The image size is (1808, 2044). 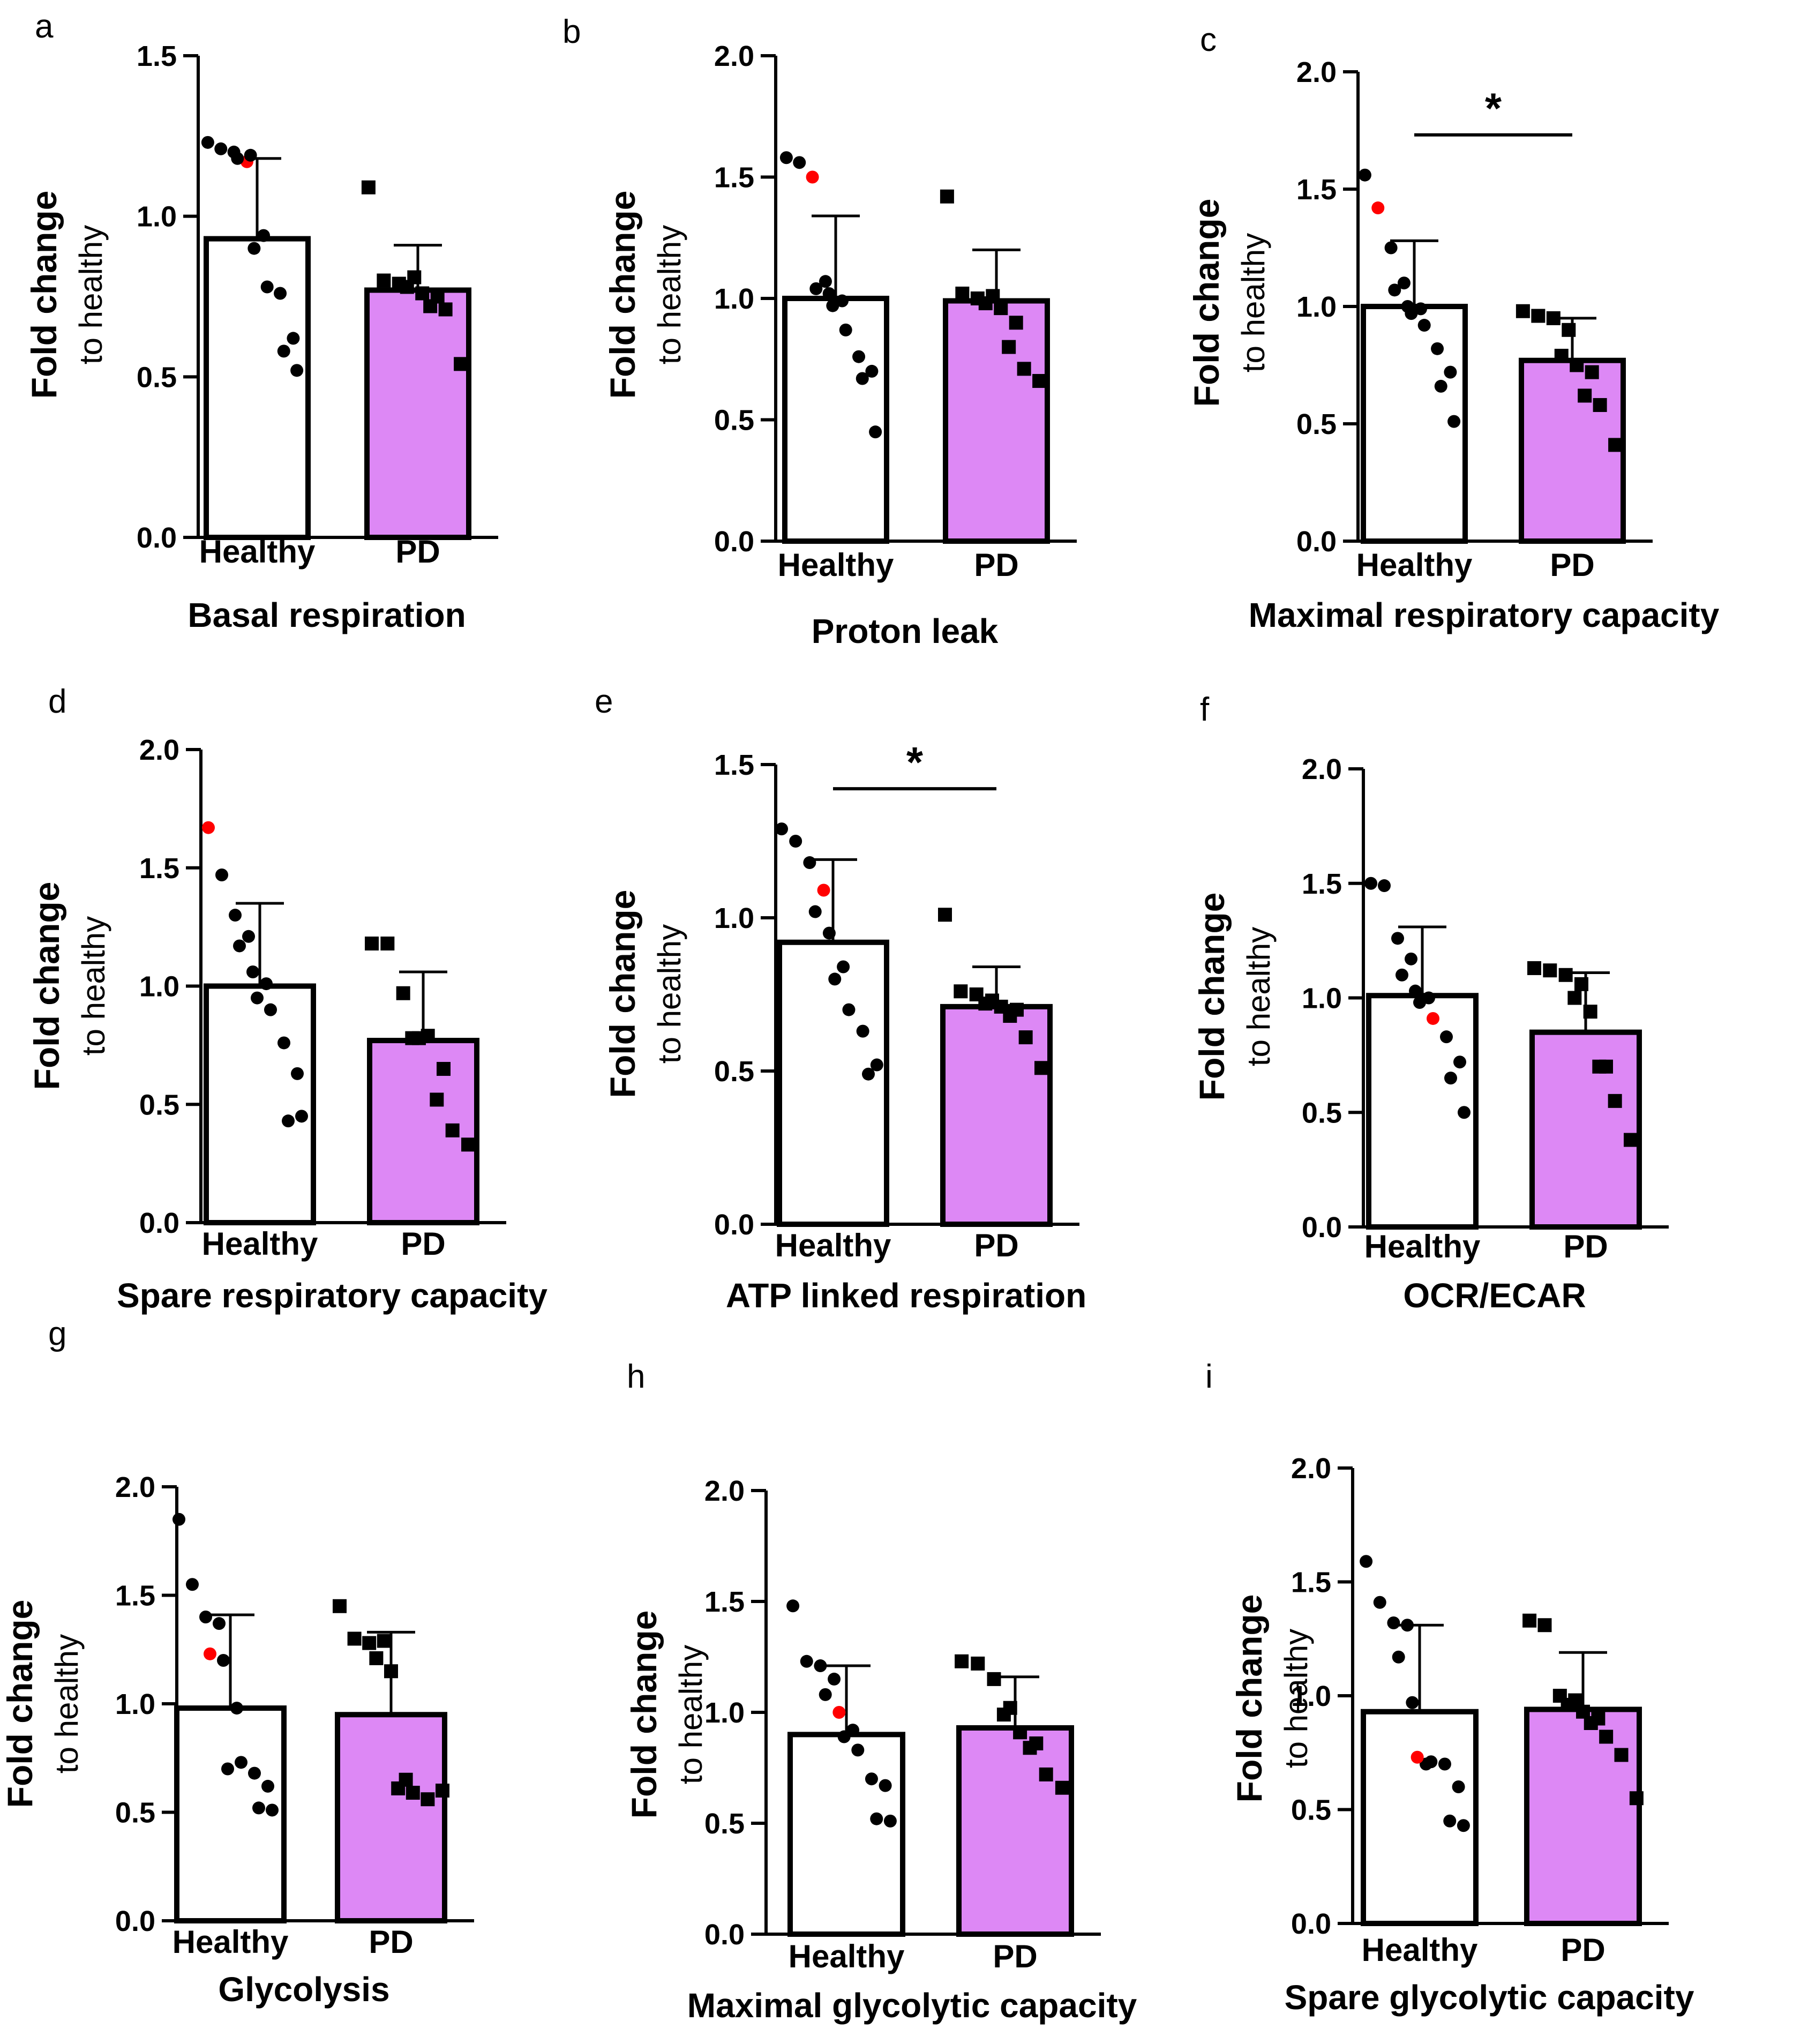 What do you see at coordinates (1205, 709) in the screenshot?
I see `panel-letter: f` at bounding box center [1205, 709].